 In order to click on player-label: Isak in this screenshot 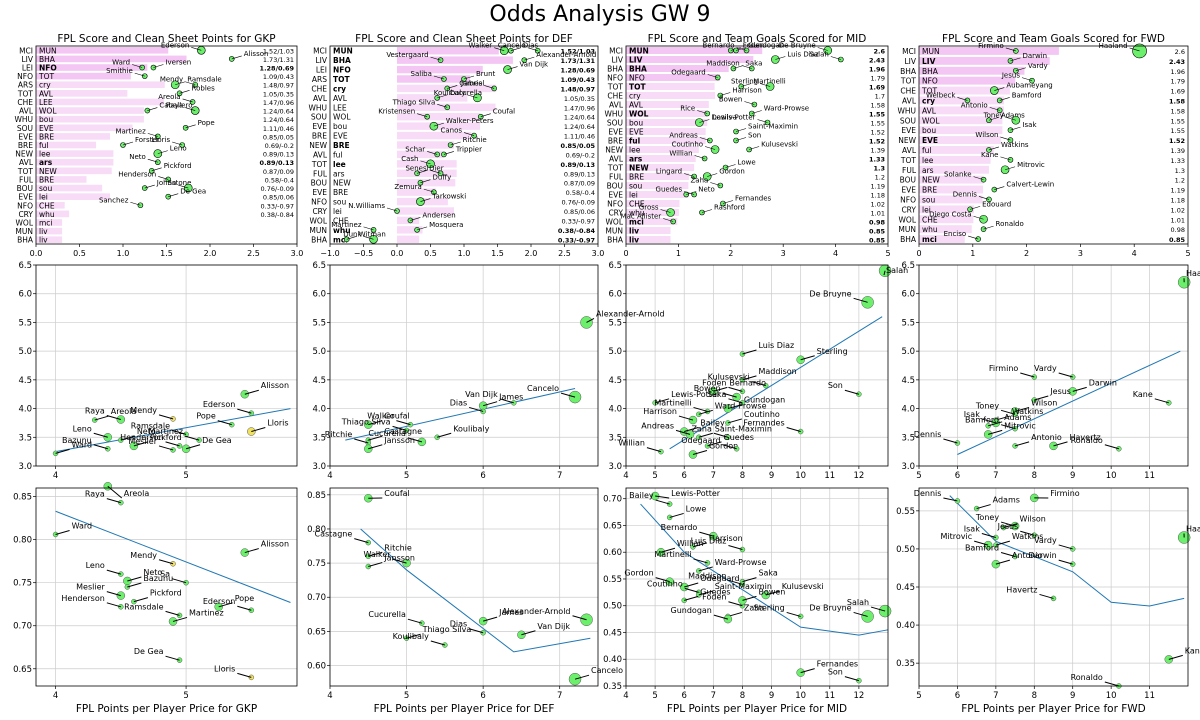, I will do `click(972, 414)`.